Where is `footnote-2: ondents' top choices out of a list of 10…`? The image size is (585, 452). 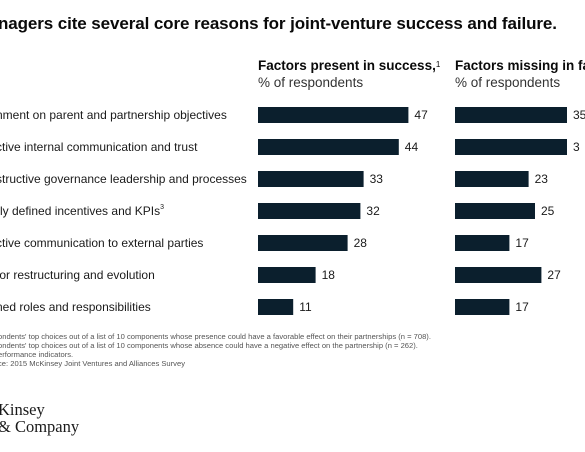
footnote-2: ondents' top choices out of a list of 10… is located at coordinates (209, 345).